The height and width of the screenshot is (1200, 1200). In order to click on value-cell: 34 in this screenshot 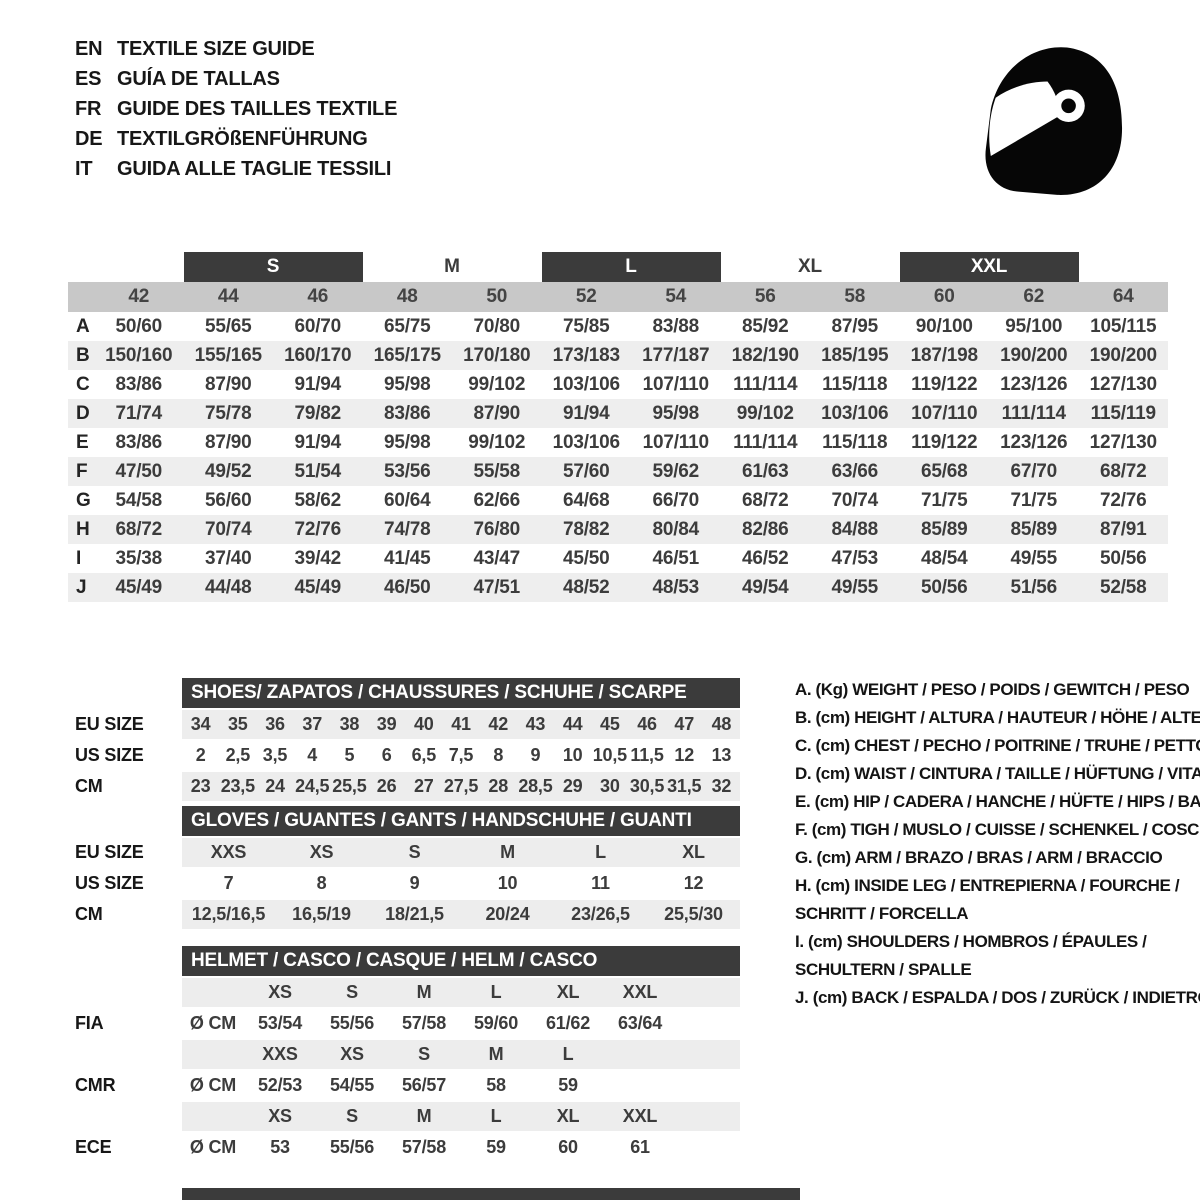, I will do `click(200, 724)`.